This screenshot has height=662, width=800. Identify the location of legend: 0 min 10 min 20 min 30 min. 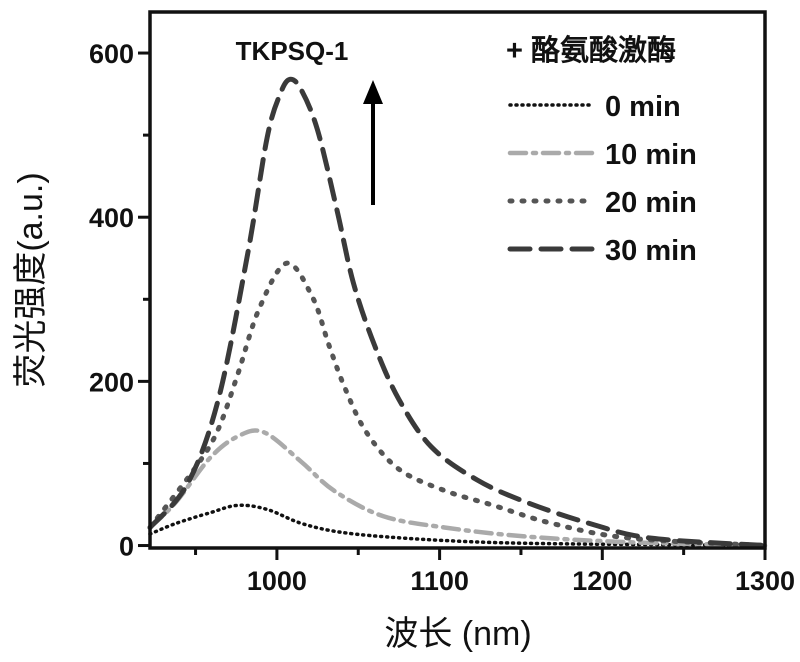
(602, 179).